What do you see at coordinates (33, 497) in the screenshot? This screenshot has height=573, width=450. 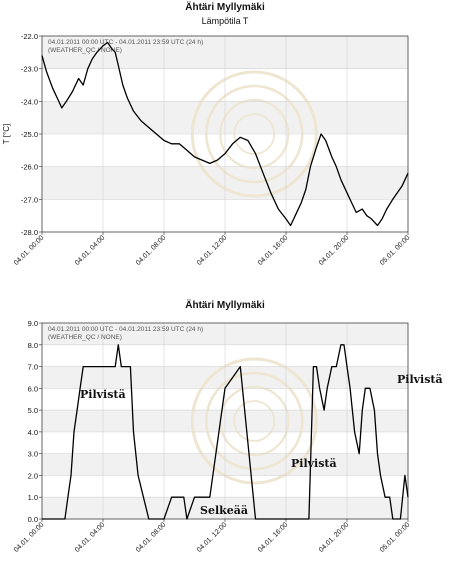 I see `y-tick-label: 1.0` at bounding box center [33, 497].